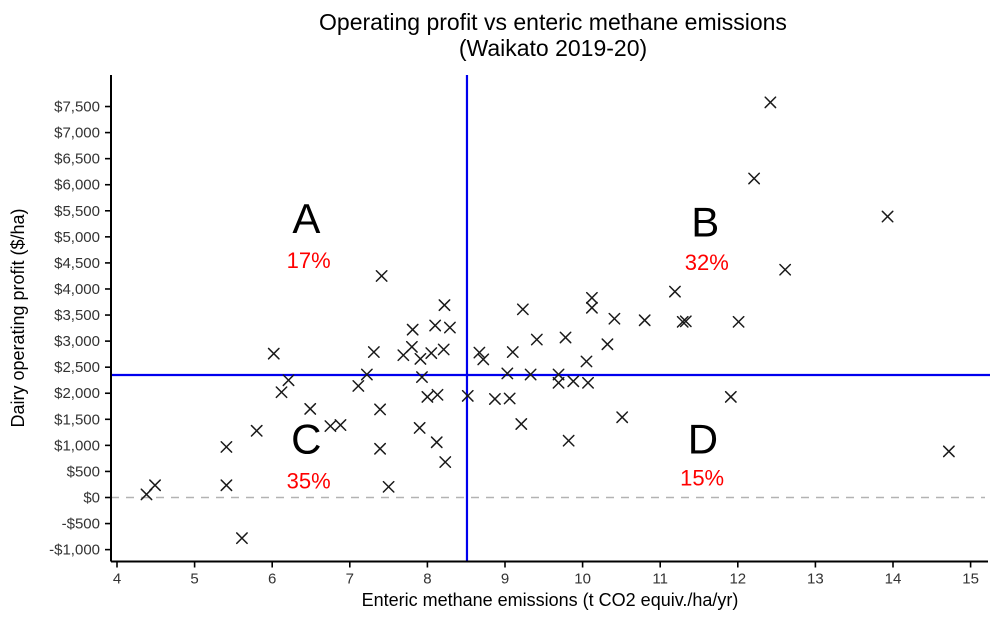  I want to click on x-tick-label: 4, so click(117, 579).